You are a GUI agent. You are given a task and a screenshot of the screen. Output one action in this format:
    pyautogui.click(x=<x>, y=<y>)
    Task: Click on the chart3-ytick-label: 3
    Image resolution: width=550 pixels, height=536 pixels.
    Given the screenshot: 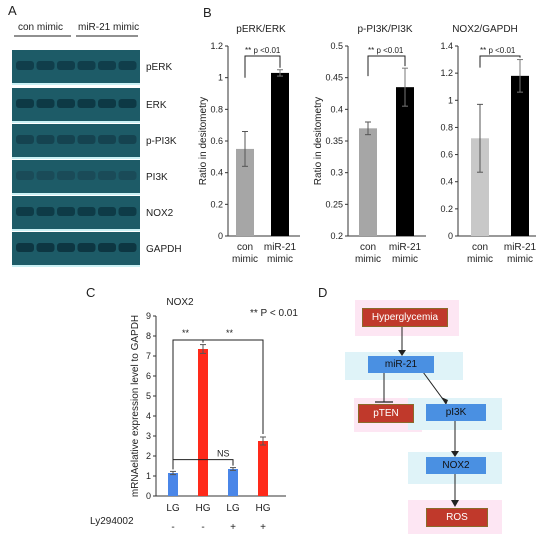 What is the action you would take?
    pyautogui.click(x=148, y=436)
    